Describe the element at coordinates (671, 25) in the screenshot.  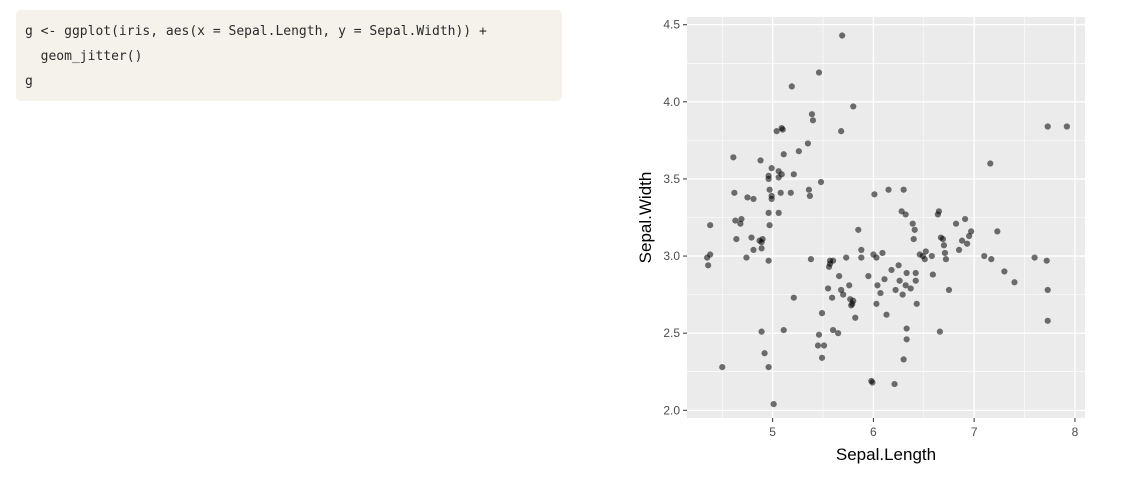
I see `y-tick-label: 4.5` at that location.